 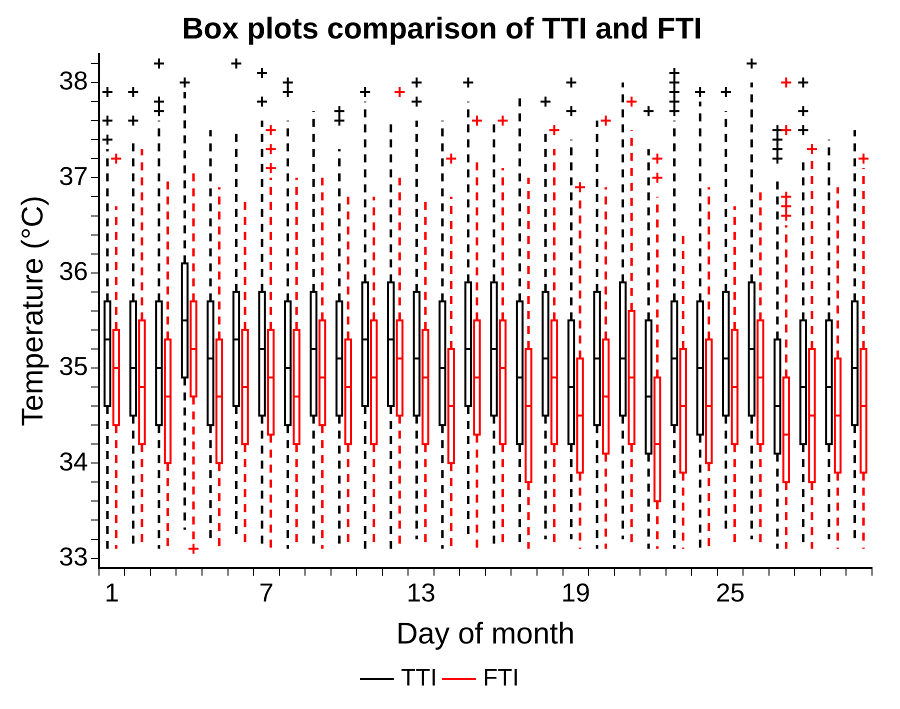 I want to click on x-tick-label: 7, so click(x=266, y=593).